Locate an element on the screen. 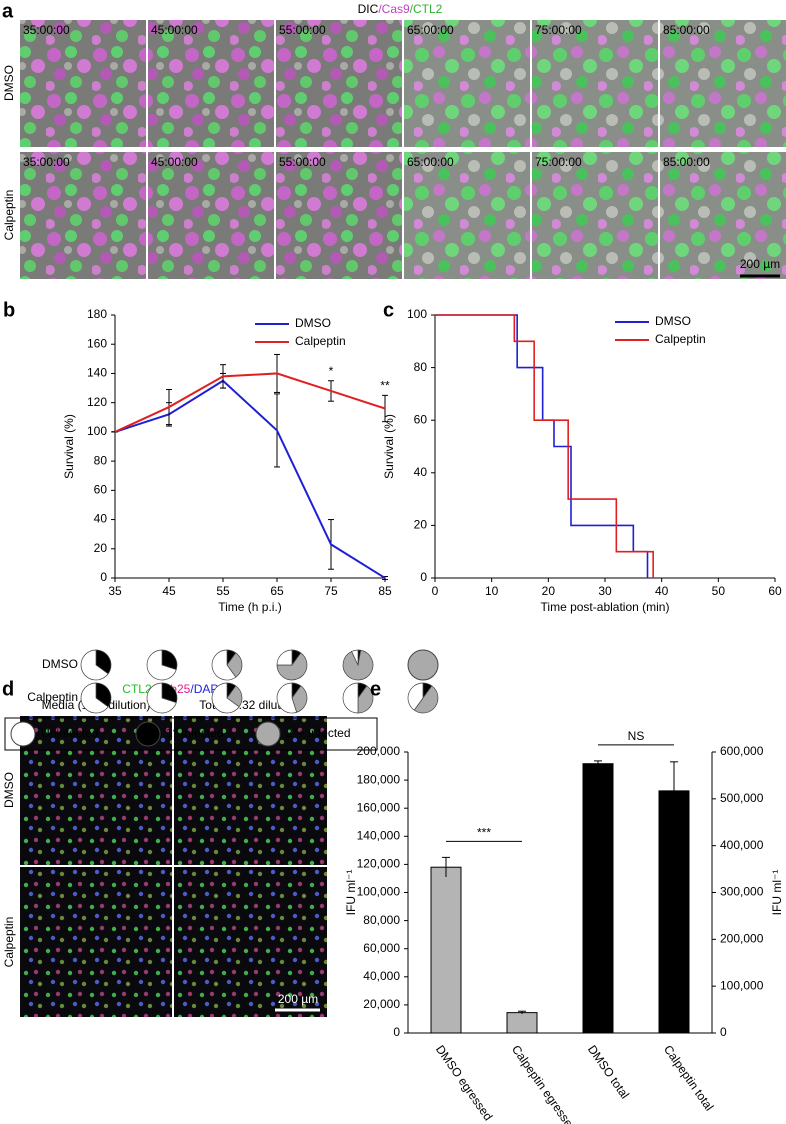 The image size is (786, 1124). y2-axis-title: IFU ml⁻¹ is located at coordinates (777, 893).